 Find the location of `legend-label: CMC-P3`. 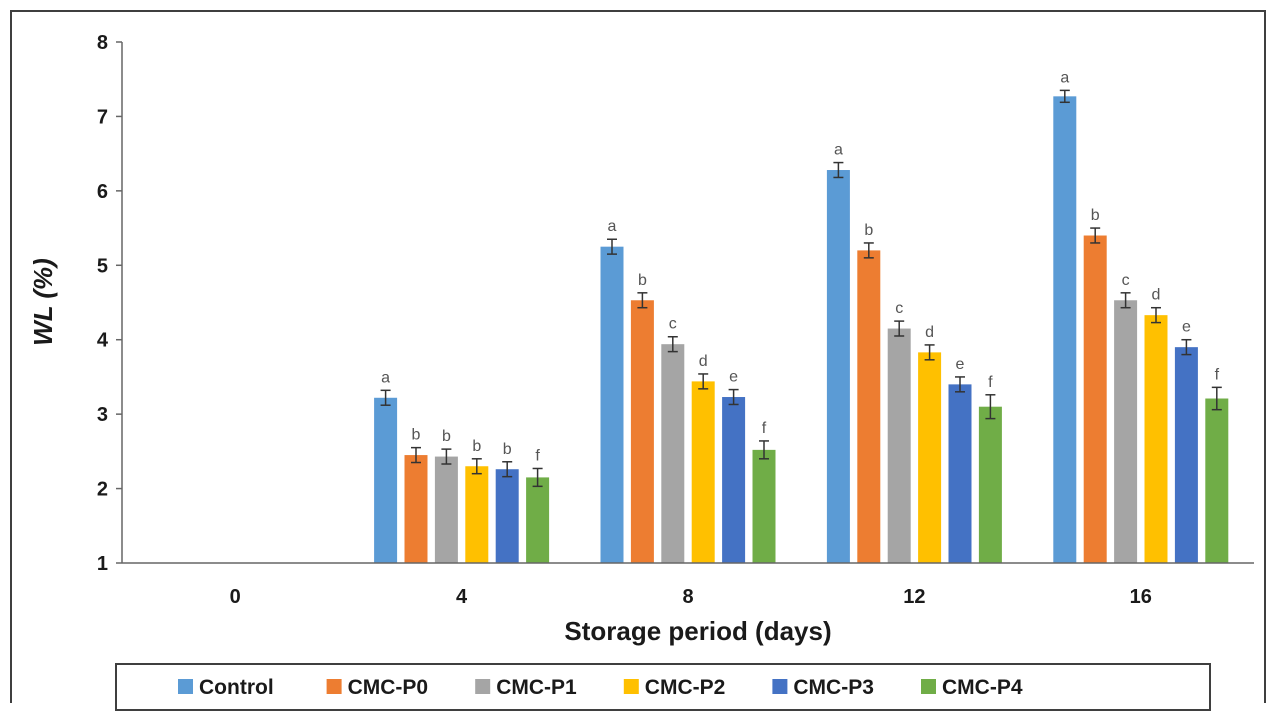

legend-label: CMC-P3 is located at coordinates (833, 687).